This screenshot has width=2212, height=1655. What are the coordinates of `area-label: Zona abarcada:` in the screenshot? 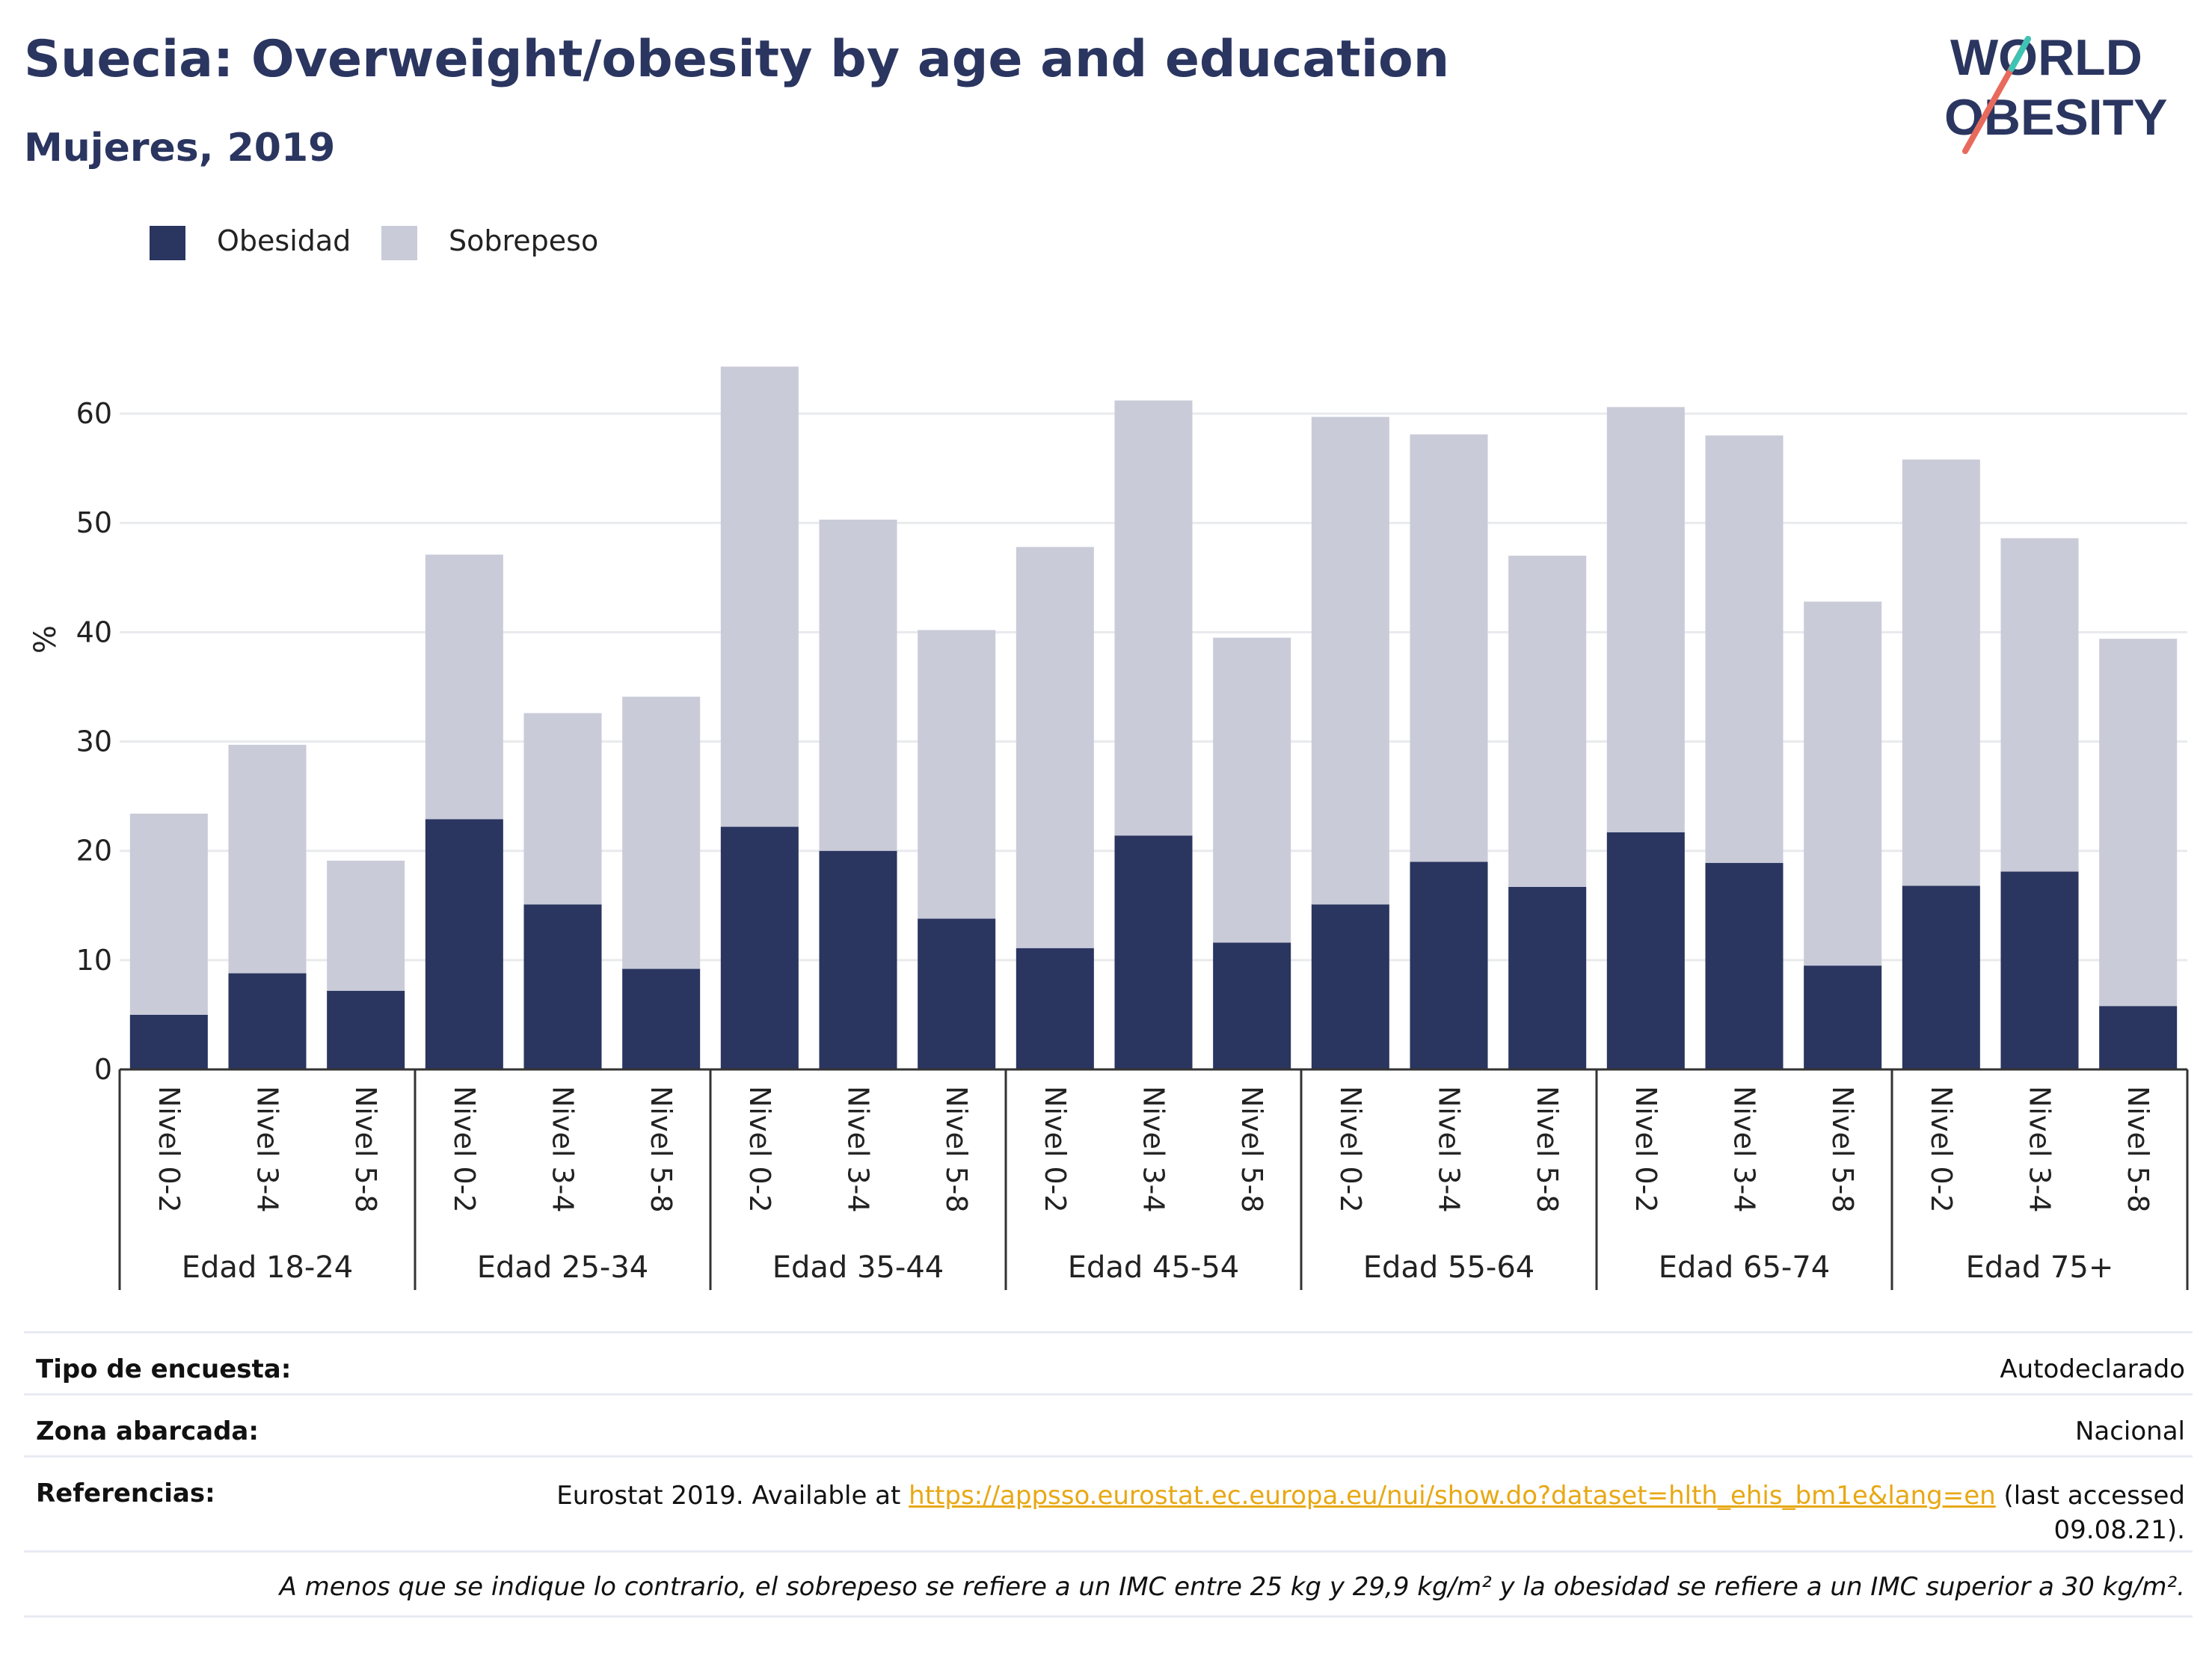 It's located at (147, 1431).